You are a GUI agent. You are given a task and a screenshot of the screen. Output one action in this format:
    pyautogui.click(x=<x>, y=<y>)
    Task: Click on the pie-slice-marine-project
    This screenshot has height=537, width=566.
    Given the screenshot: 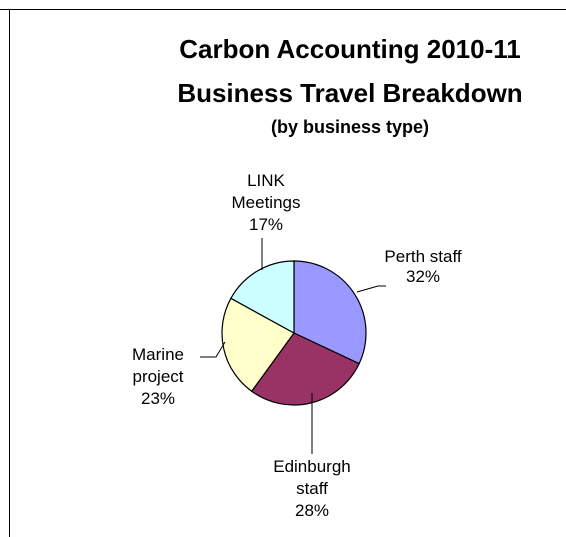 What is the action you would take?
    pyautogui.click(x=258, y=345)
    